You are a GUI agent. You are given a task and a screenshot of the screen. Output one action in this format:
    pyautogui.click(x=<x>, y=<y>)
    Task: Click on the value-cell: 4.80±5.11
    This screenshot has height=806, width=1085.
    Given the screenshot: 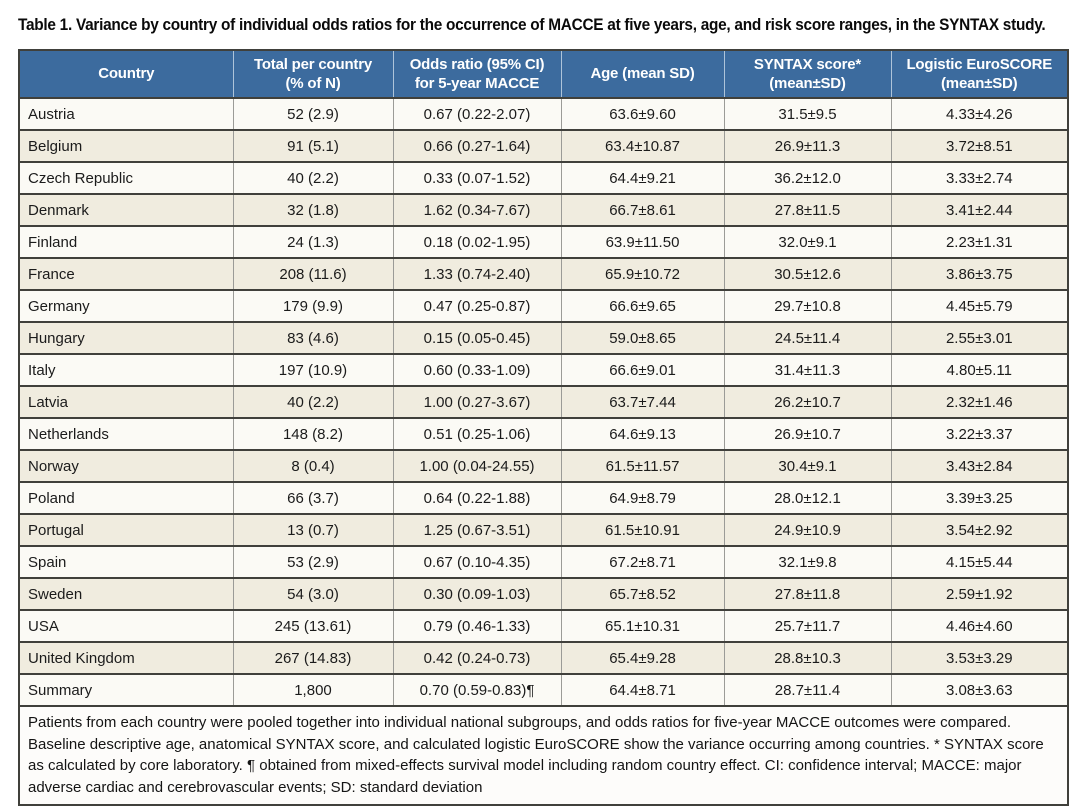 What is the action you would take?
    pyautogui.click(x=979, y=370)
    